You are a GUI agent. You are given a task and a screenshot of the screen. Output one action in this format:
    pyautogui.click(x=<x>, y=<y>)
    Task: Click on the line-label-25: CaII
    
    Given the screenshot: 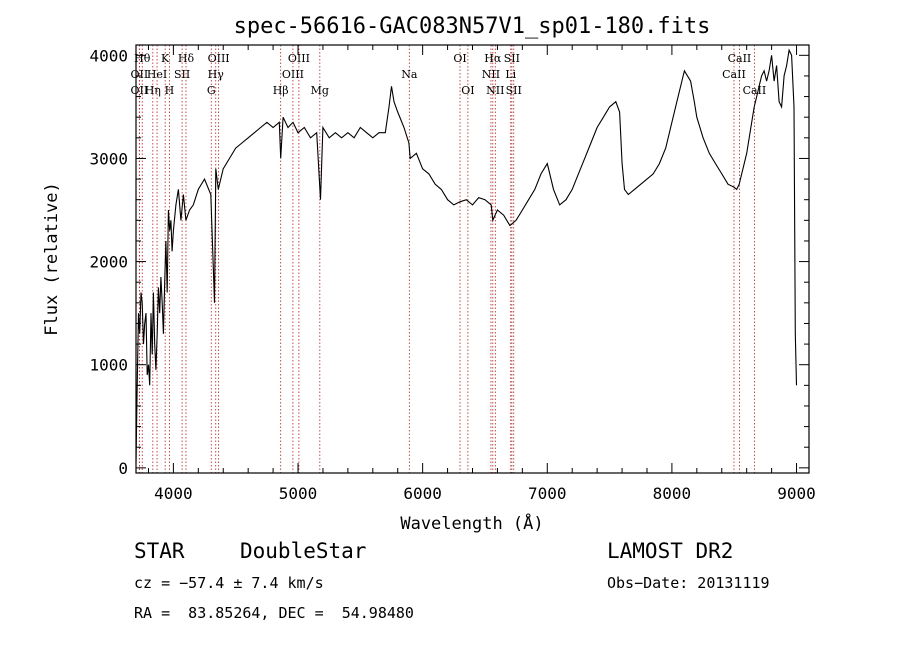 What is the action you would take?
    pyautogui.click(x=734, y=74)
    